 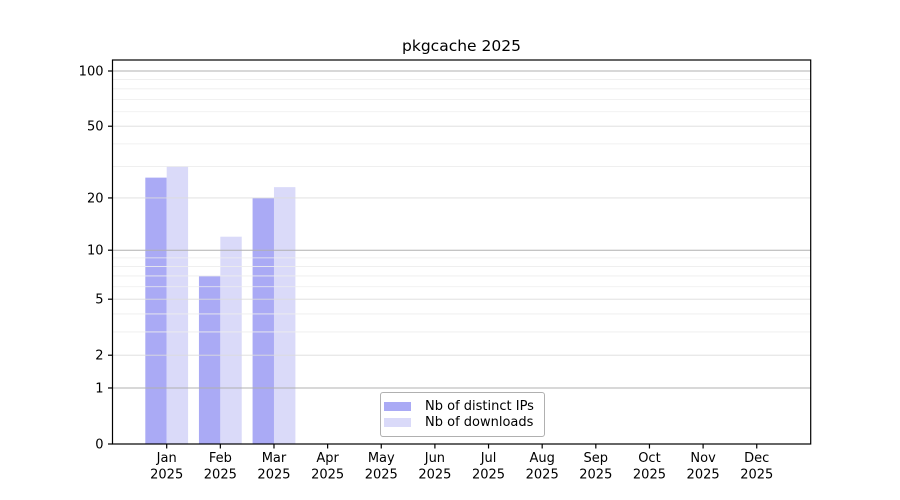 I want to click on bars-distinct-ips, so click(x=209, y=310).